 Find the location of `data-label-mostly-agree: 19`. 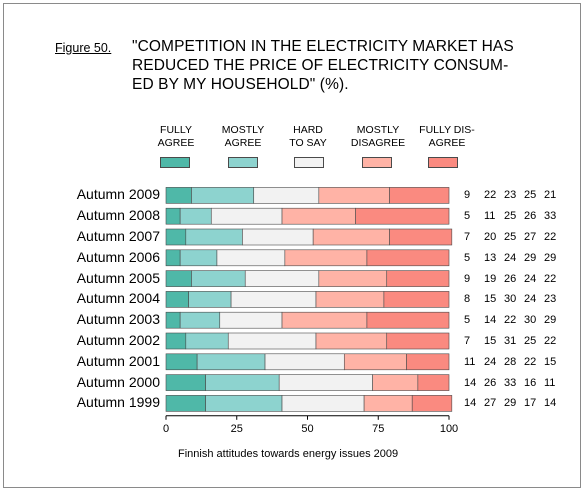

data-label-mostly-agree: 19 is located at coordinates (490, 278).